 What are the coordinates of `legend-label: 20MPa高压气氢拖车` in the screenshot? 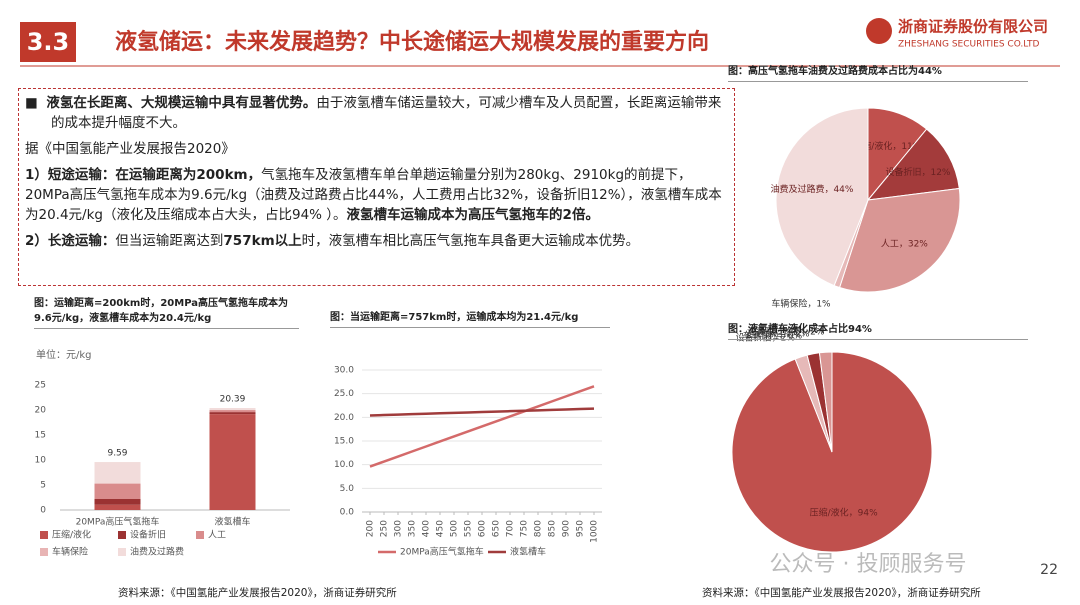 It's located at (442, 552).